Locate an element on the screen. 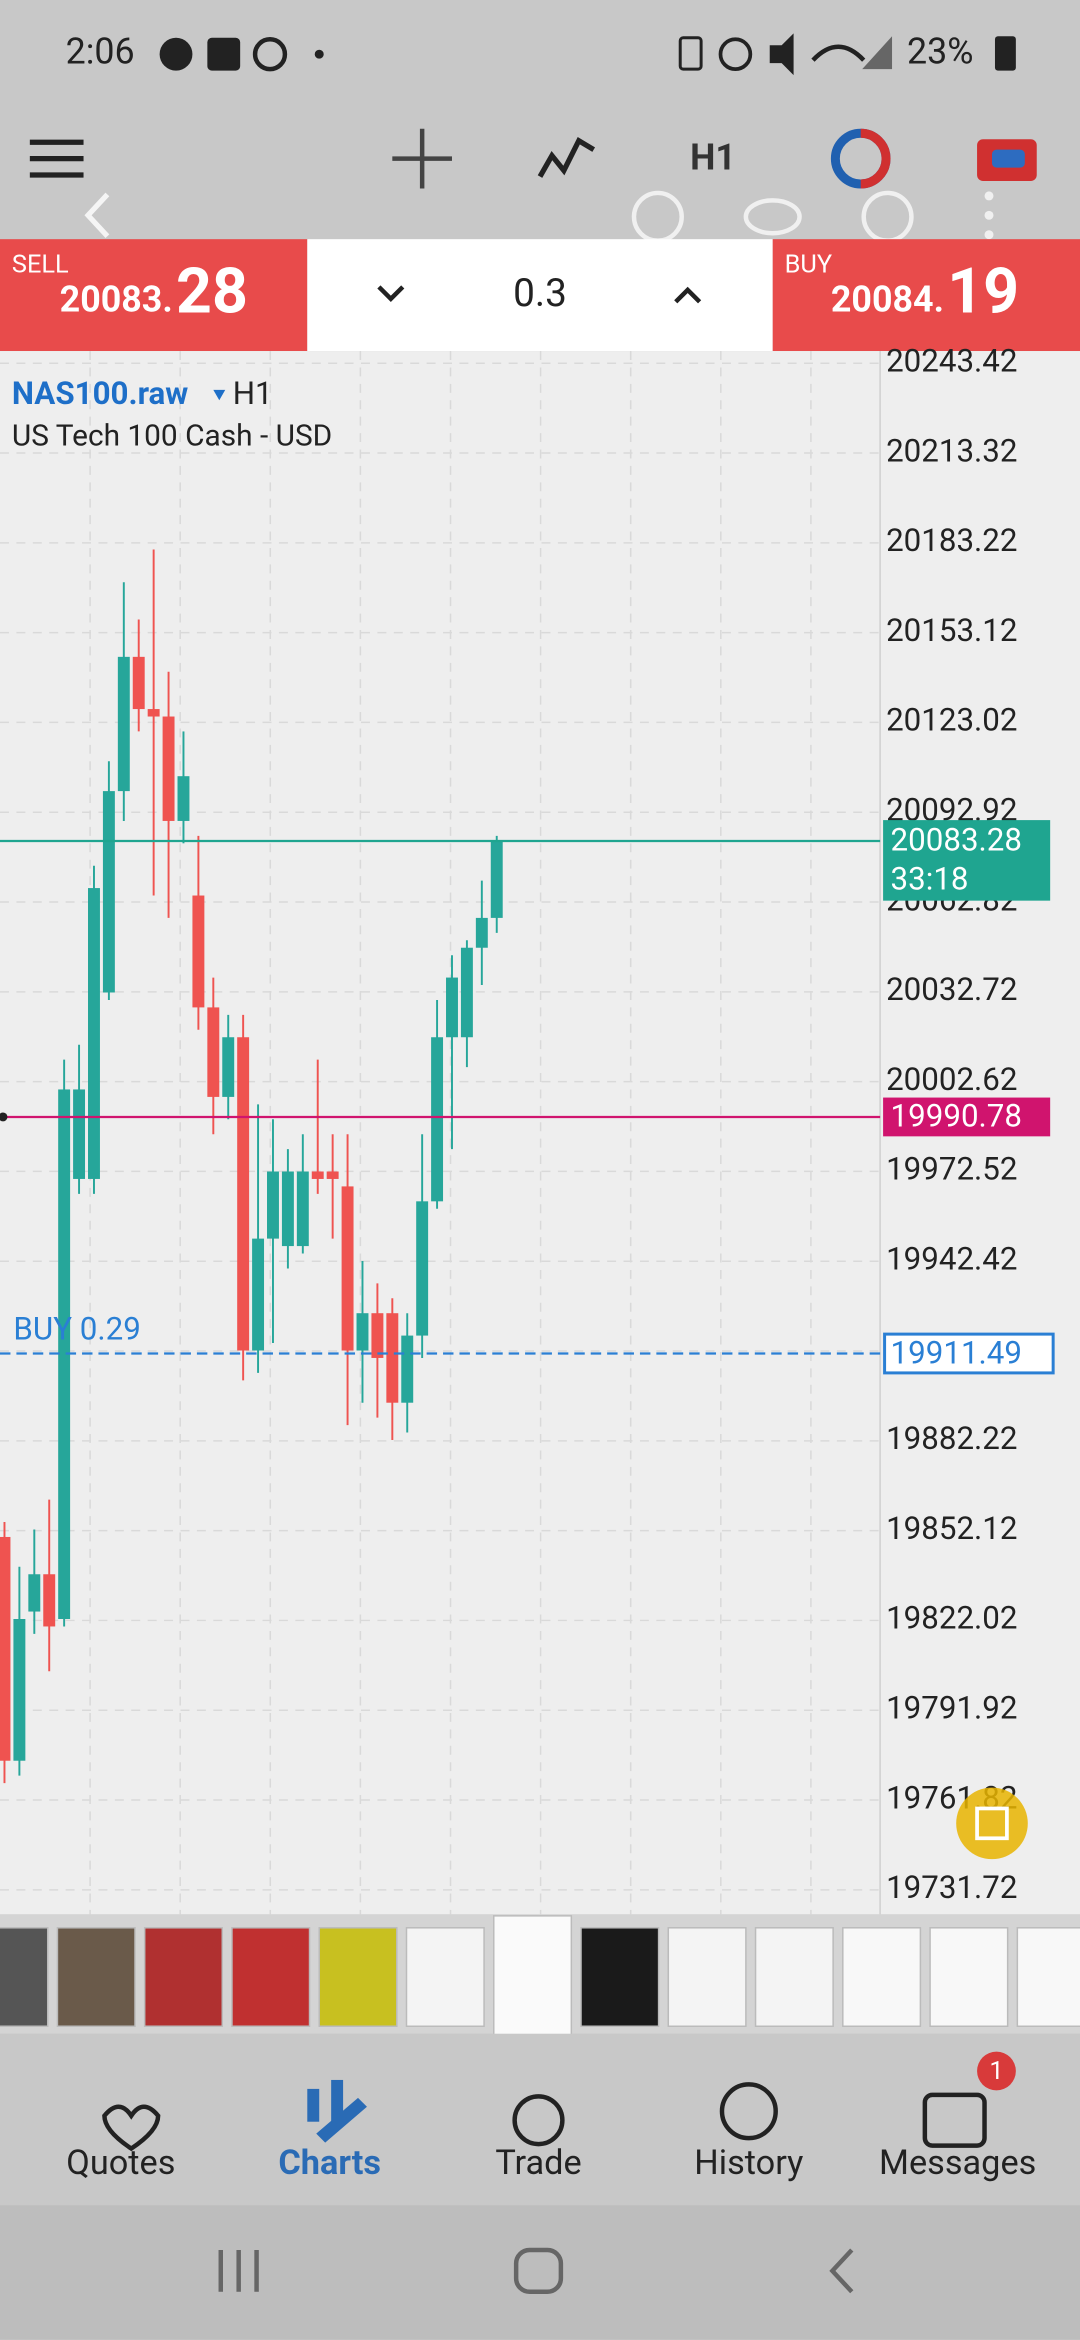  messages-icon is located at coordinates (954, 2120).